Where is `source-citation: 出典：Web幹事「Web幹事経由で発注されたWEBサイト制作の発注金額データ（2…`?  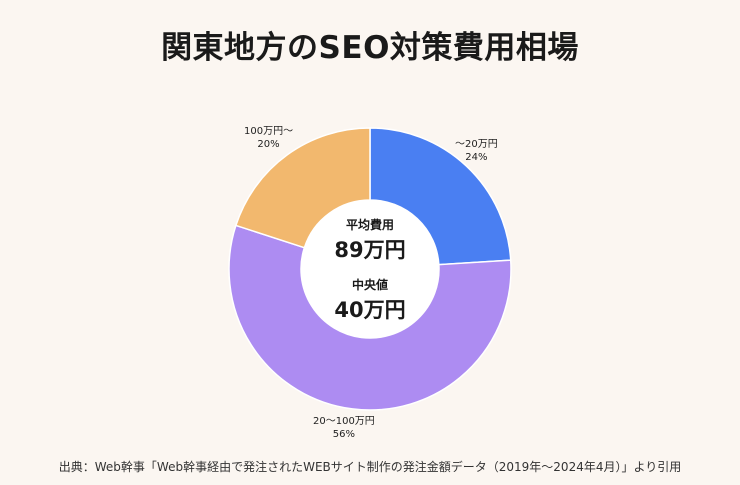
source-citation: 出典：Web幹事「Web幹事経由で発注されたWEBサイト制作の発注金額データ（2… is located at coordinates (370, 467).